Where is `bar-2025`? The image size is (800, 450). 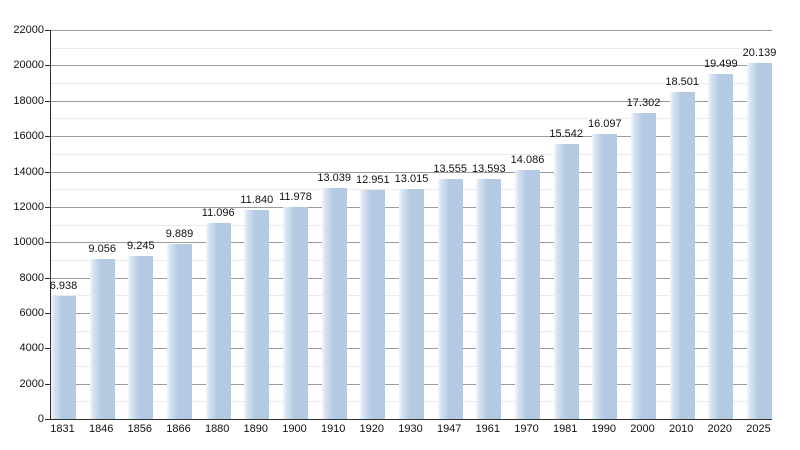
bar-2025 is located at coordinates (759, 240).